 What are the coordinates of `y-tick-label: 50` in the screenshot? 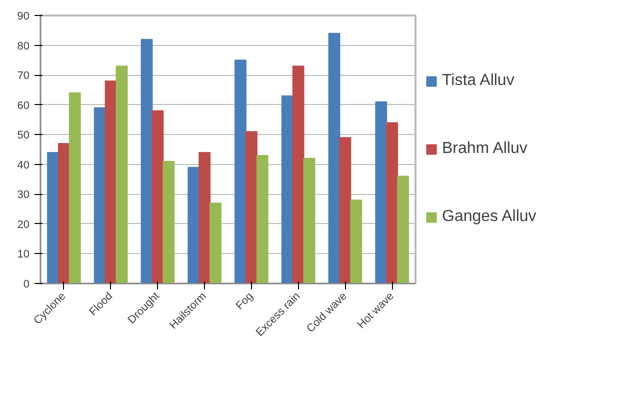 It's located at (23, 136).